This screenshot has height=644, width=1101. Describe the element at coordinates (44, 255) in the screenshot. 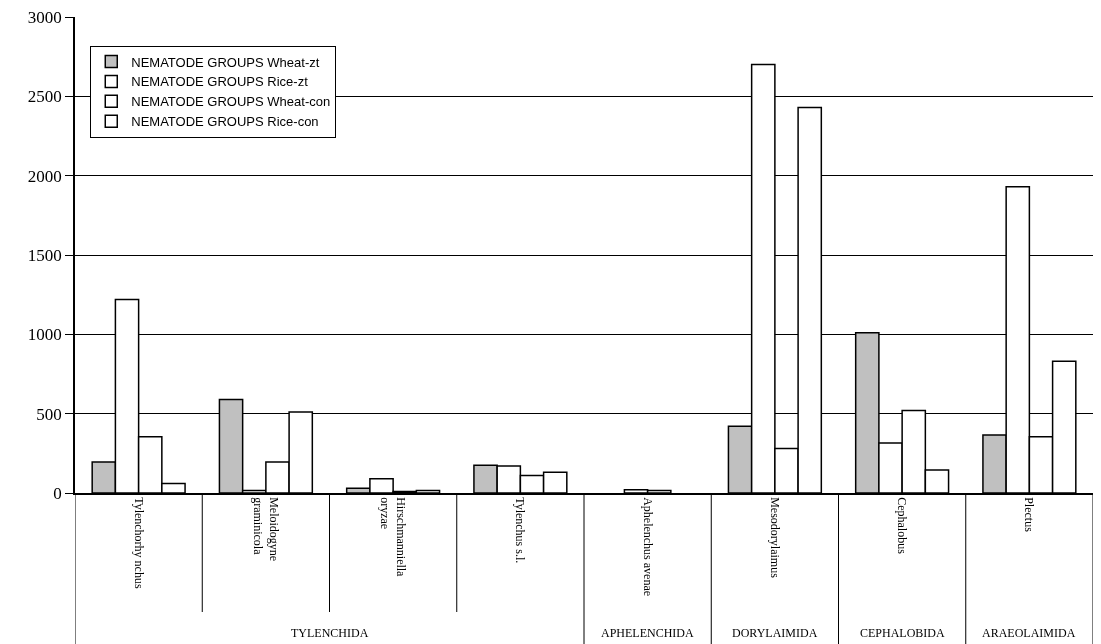

I see `y-tick-label: 1500` at that location.